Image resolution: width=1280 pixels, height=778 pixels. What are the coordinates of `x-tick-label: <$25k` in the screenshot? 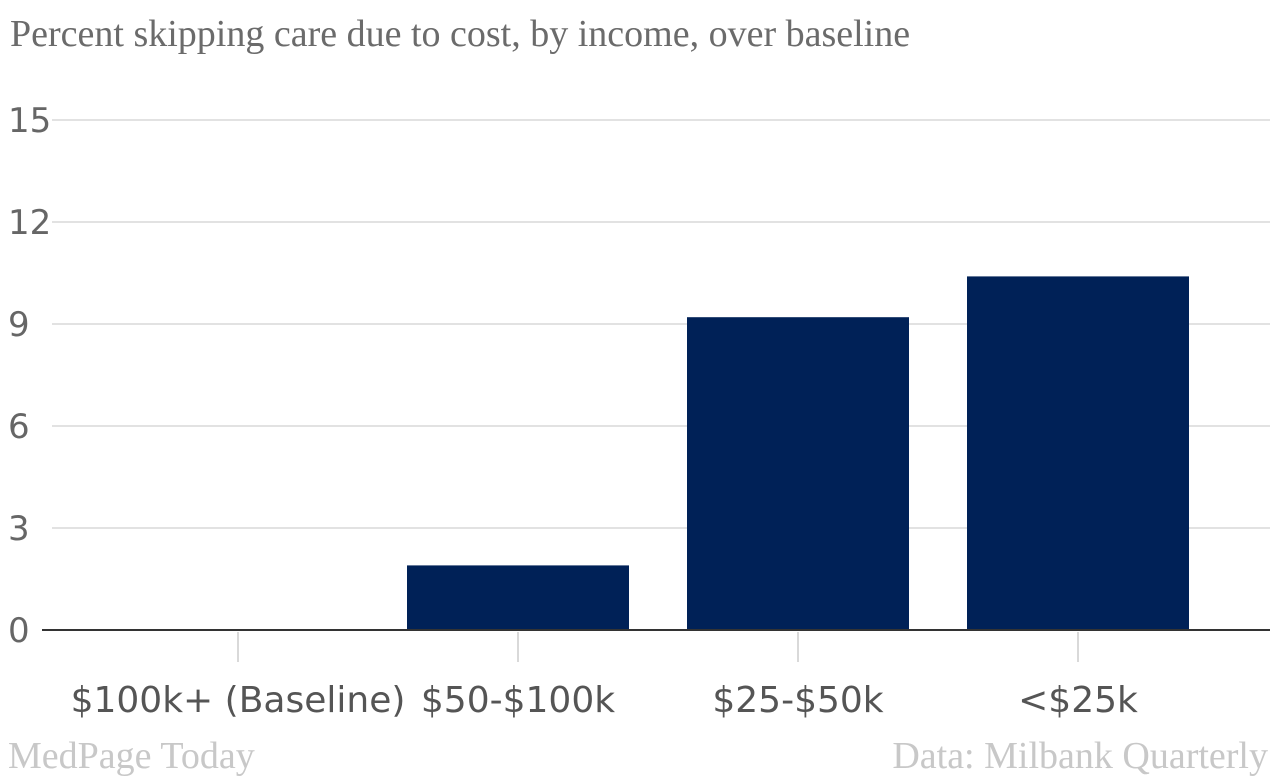 It's located at (1078, 700).